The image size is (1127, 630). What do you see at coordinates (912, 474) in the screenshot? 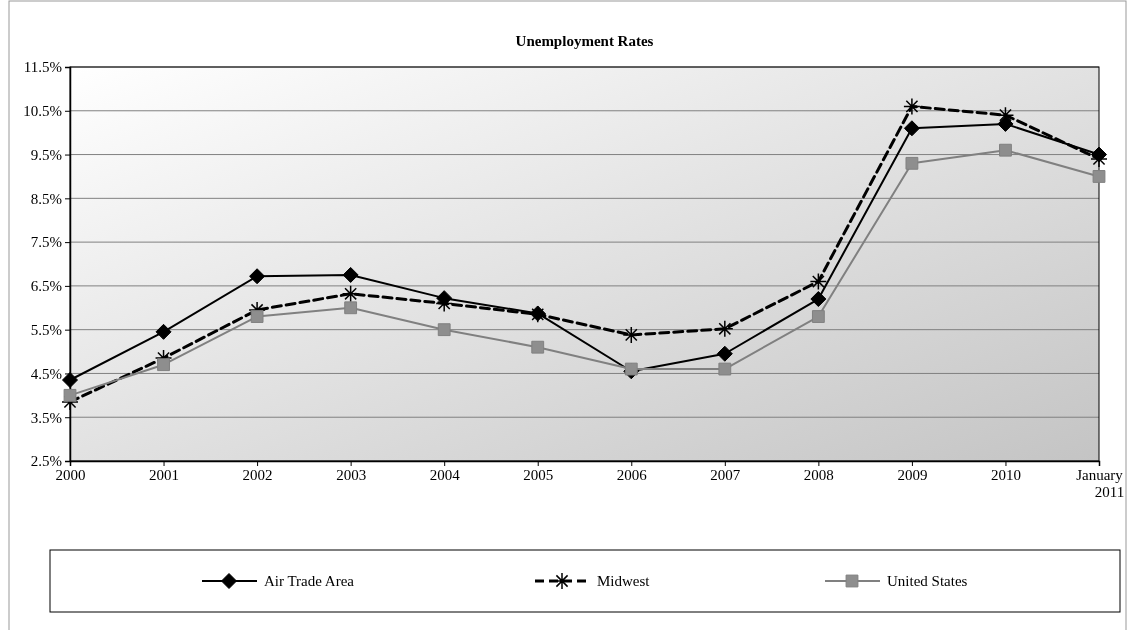
I see `x-tick-label: 2009` at bounding box center [912, 474].